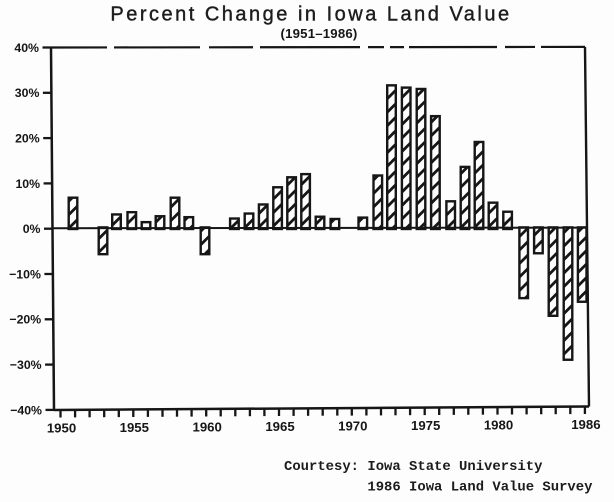  I want to click on svg-text: 1975, so click(425, 425).